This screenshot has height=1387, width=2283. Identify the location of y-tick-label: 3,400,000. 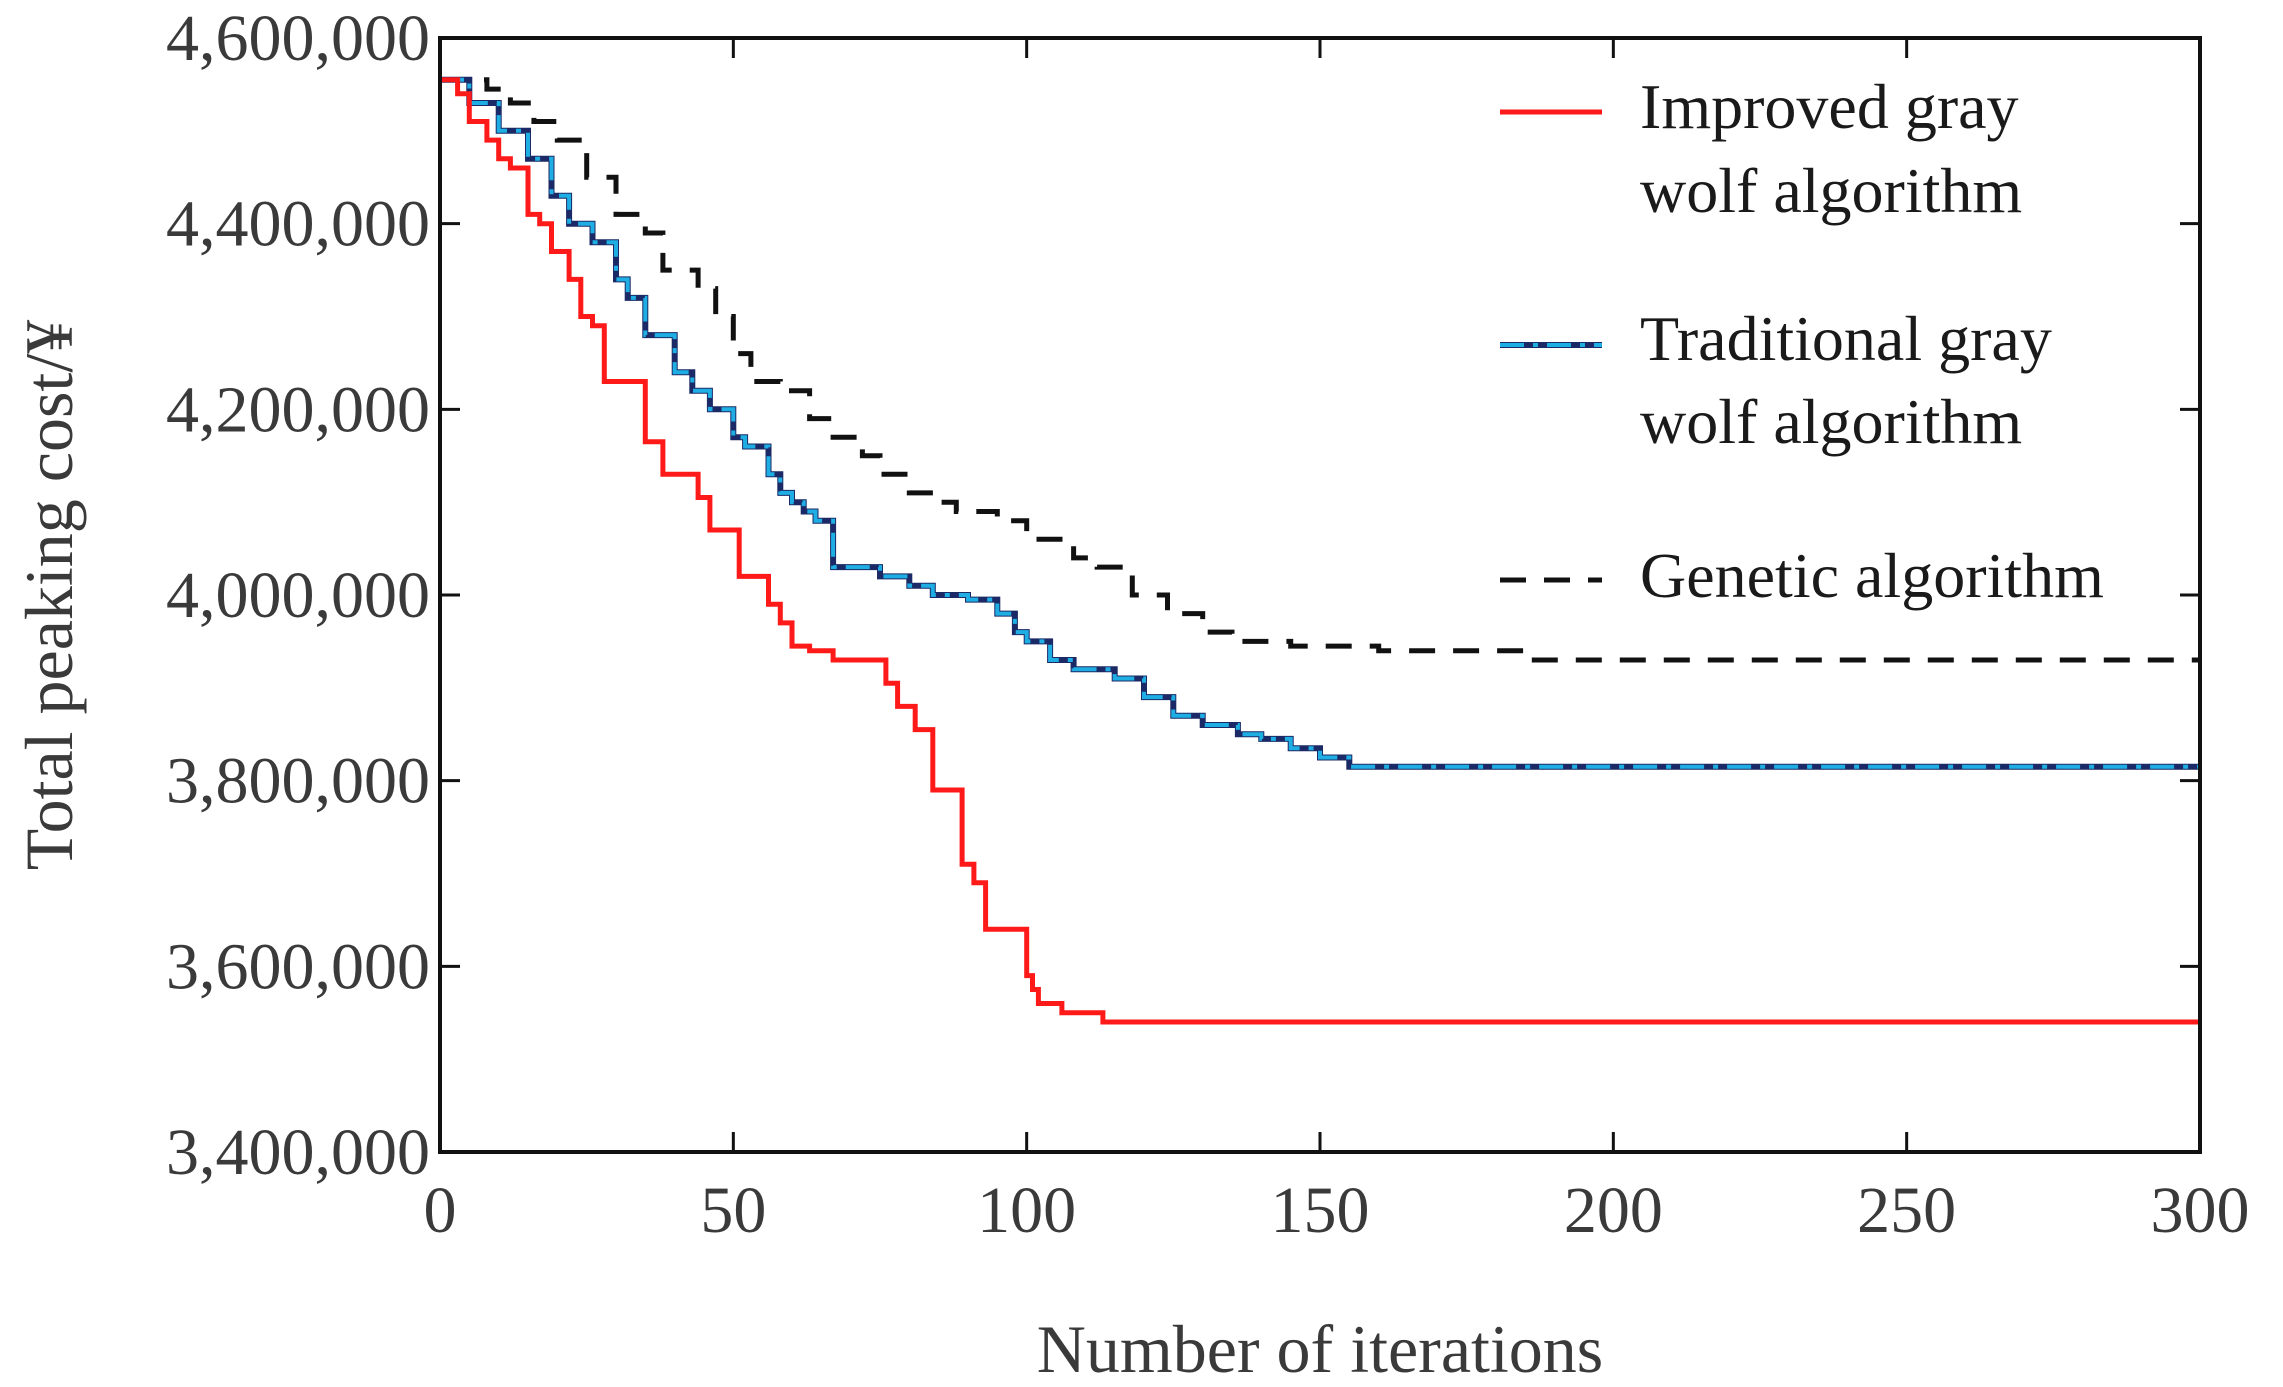
(298, 1152).